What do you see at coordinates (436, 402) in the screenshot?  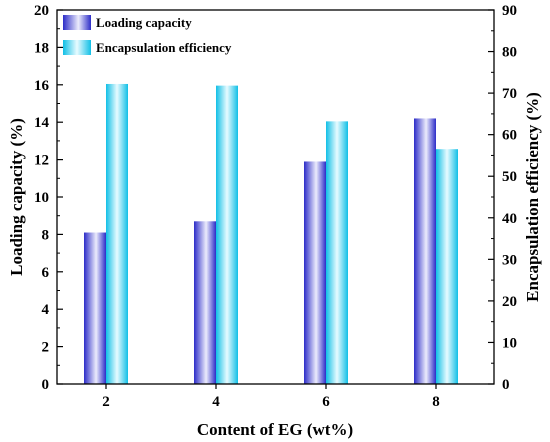 I see `x-tick-label: 8` at bounding box center [436, 402].